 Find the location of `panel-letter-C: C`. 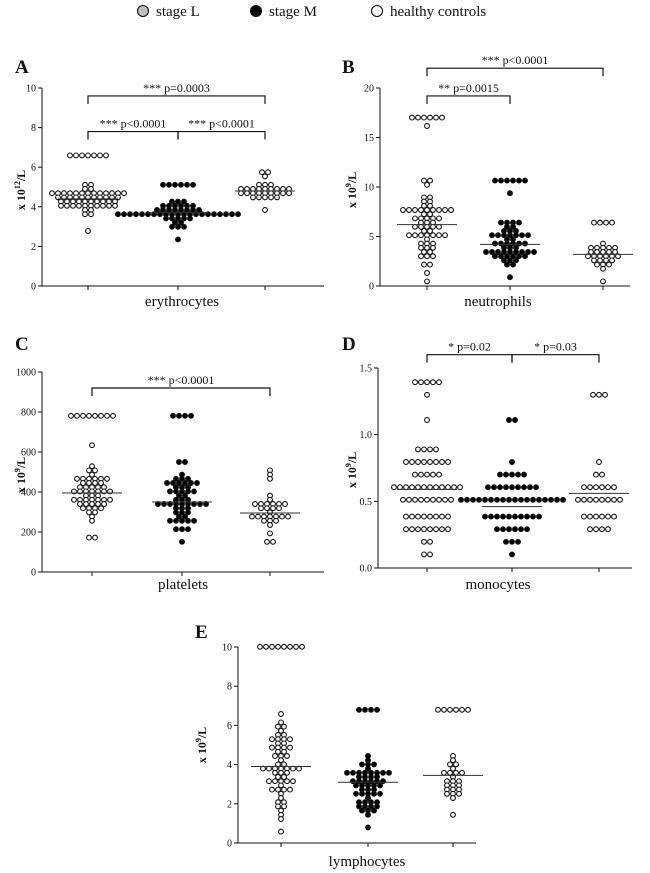

panel-letter-C: C is located at coordinates (22, 344).